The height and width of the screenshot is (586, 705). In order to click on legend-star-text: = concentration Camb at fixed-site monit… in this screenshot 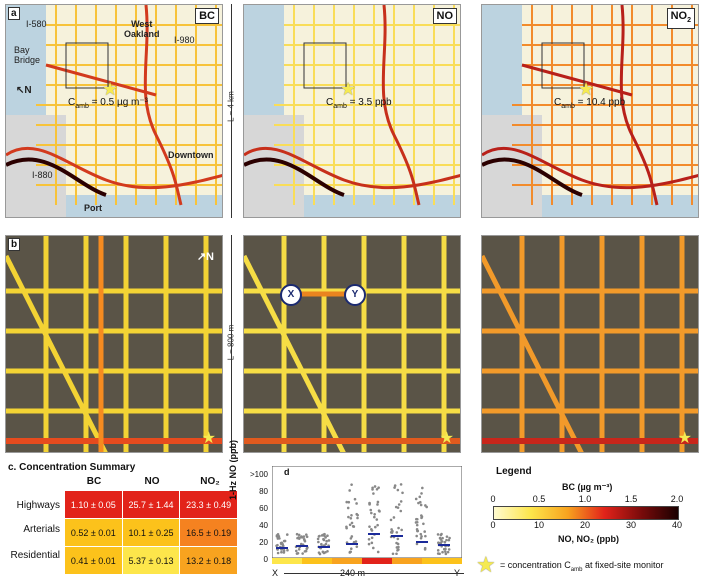, I will do `click(582, 566)`.